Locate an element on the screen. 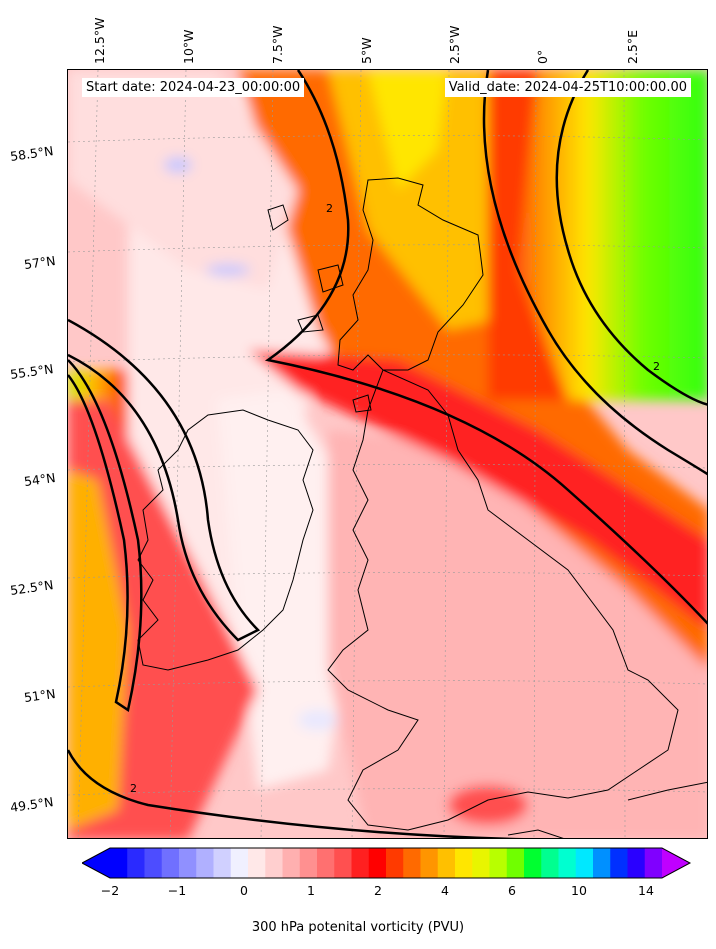 The width and height of the screenshot is (716, 949). start-date-label: Start date: 2024-04-23_00:00:00 is located at coordinates (193, 87).